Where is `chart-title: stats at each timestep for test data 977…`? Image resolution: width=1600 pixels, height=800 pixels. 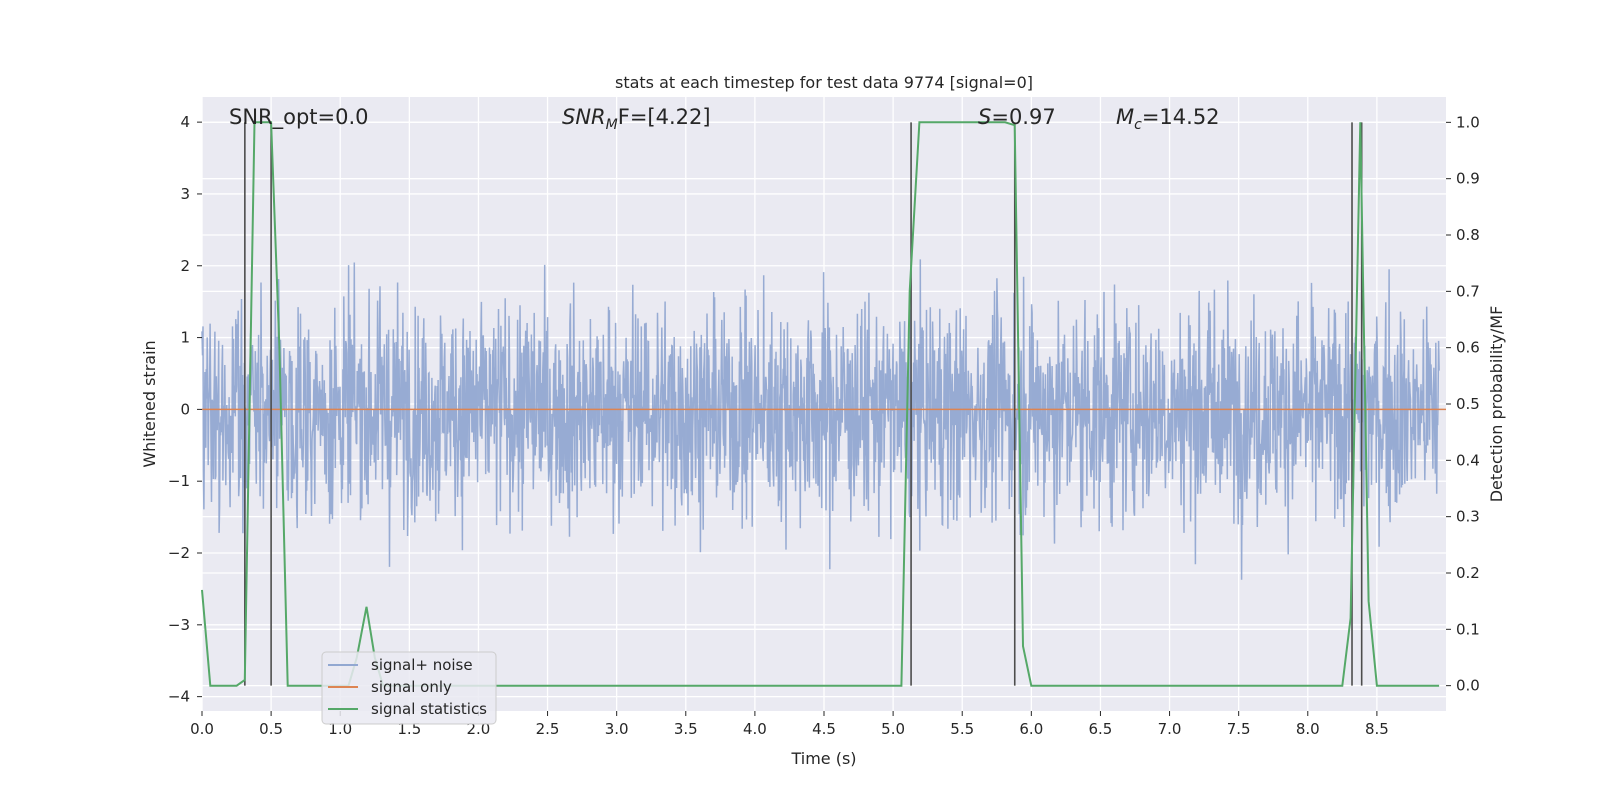 chart-title: stats at each timestep for test data 977… is located at coordinates (824, 82).